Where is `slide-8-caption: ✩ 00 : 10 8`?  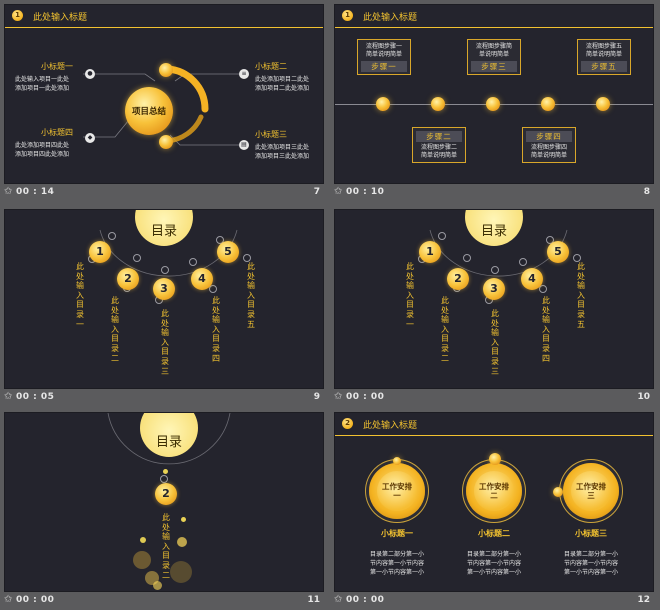 slide-8-caption: ✩ 00 : 10 8 is located at coordinates (493, 194).